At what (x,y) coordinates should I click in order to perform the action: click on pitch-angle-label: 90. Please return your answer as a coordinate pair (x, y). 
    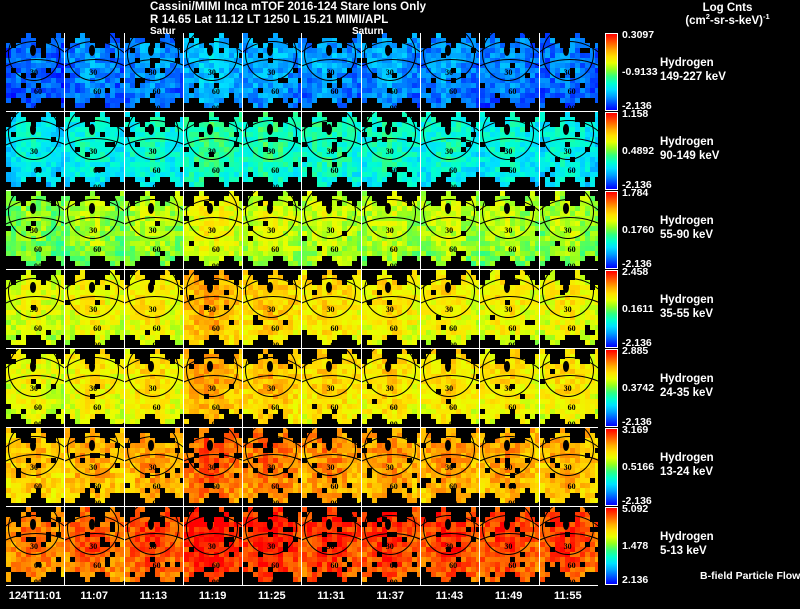
    Looking at the image, I should click on (453, 187).